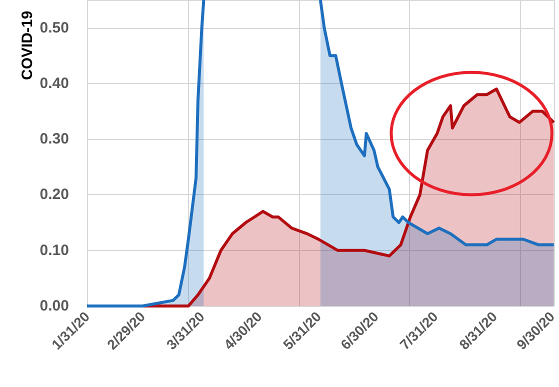 The height and width of the screenshot is (387, 559). I want to click on y-tick-label: 0.30, so click(54, 139).